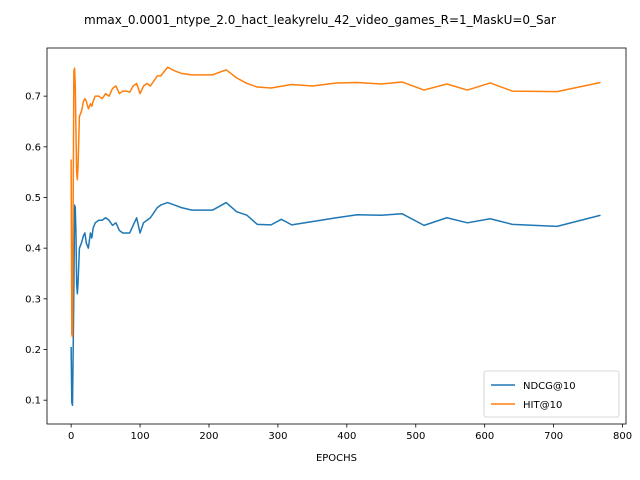  What do you see at coordinates (346, 436) in the screenshot?
I see `x-tick-label: 400` at bounding box center [346, 436].